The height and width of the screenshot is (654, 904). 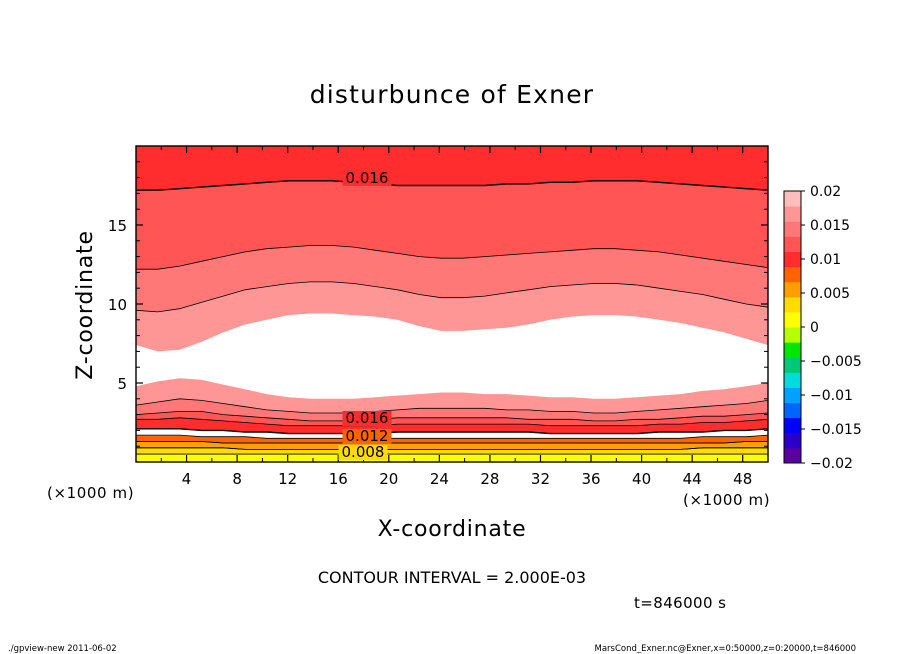 I want to click on colorbar-label: 0.005, so click(x=830, y=294).